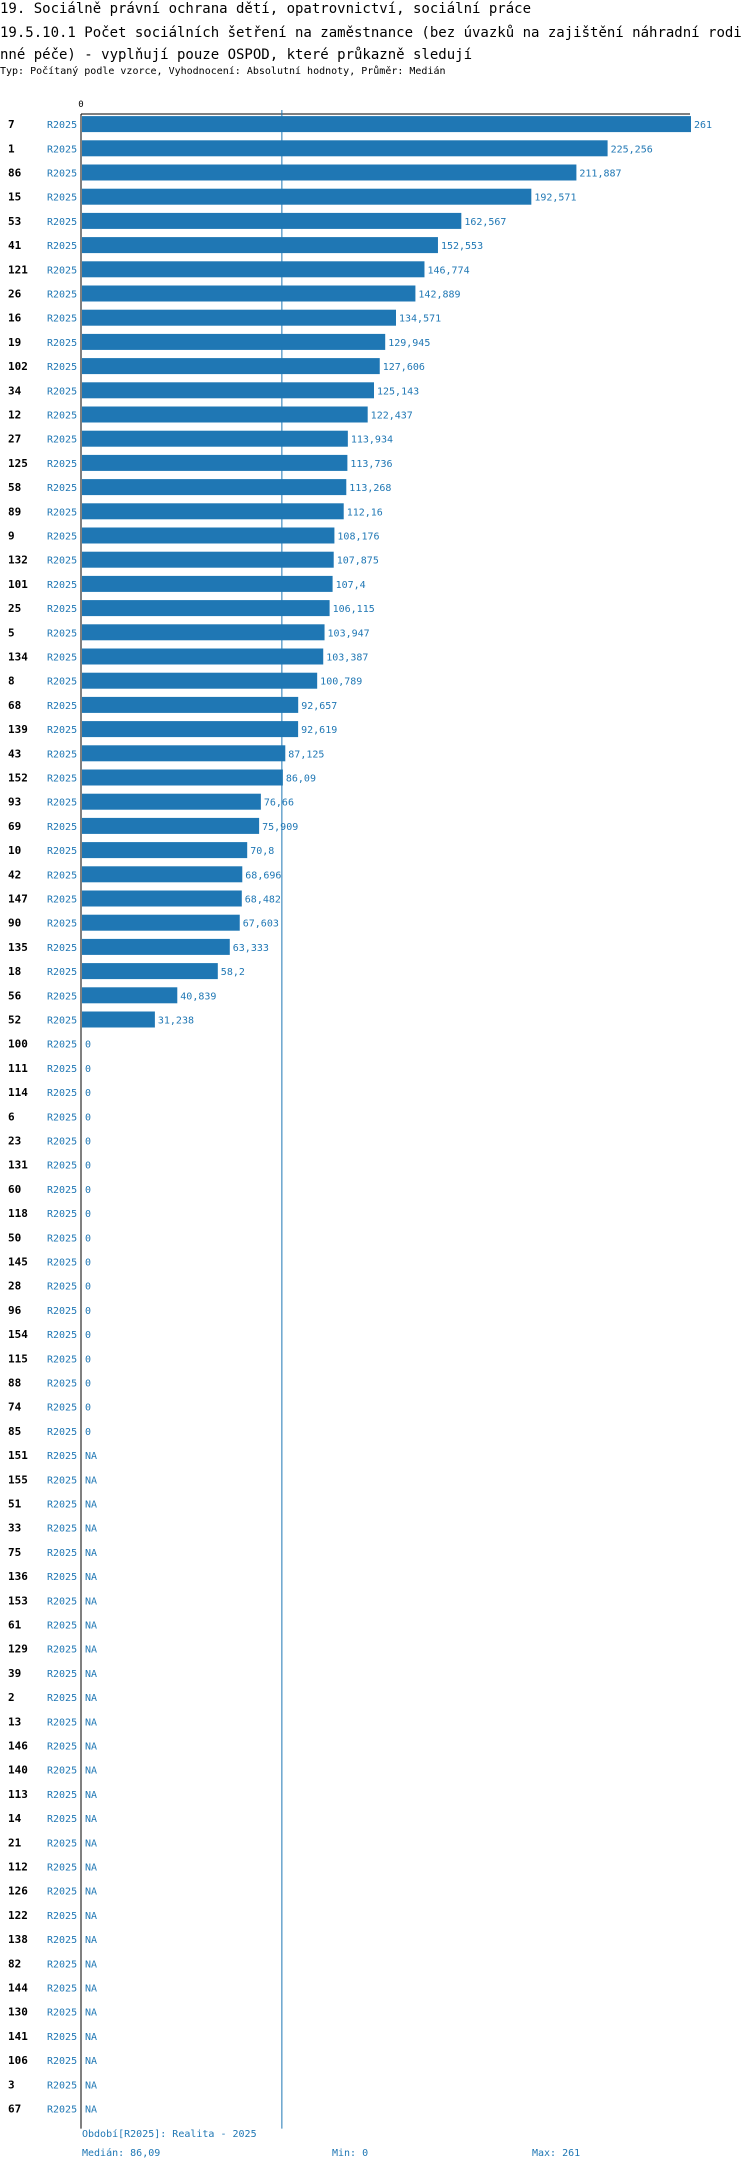 This screenshot has width=750, height=2166. What do you see at coordinates (261, 924) in the screenshot?
I see `value-label: 67,603` at bounding box center [261, 924].